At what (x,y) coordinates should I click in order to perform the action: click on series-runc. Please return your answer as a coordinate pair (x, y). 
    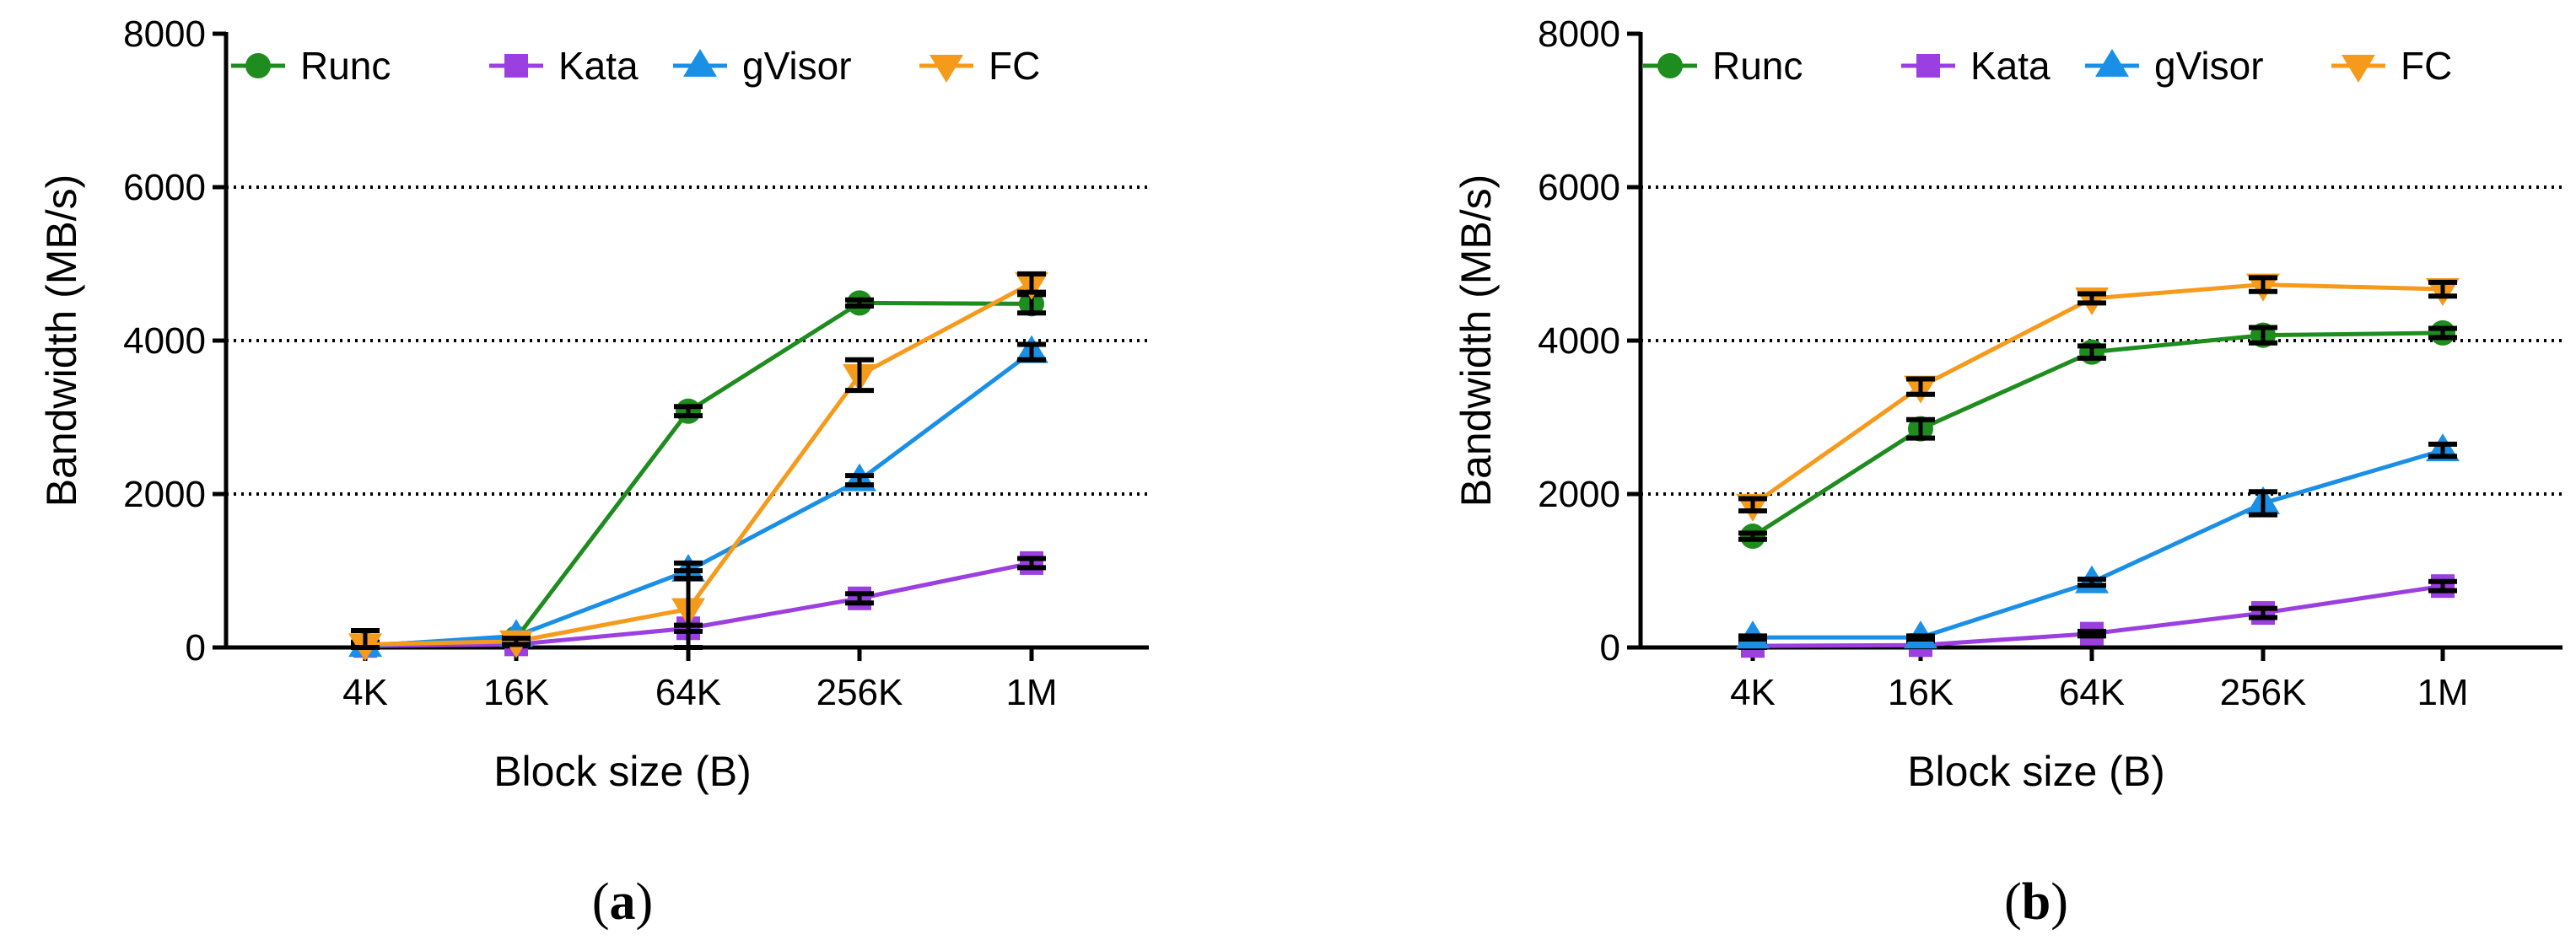
    Looking at the image, I should click on (2097, 435).